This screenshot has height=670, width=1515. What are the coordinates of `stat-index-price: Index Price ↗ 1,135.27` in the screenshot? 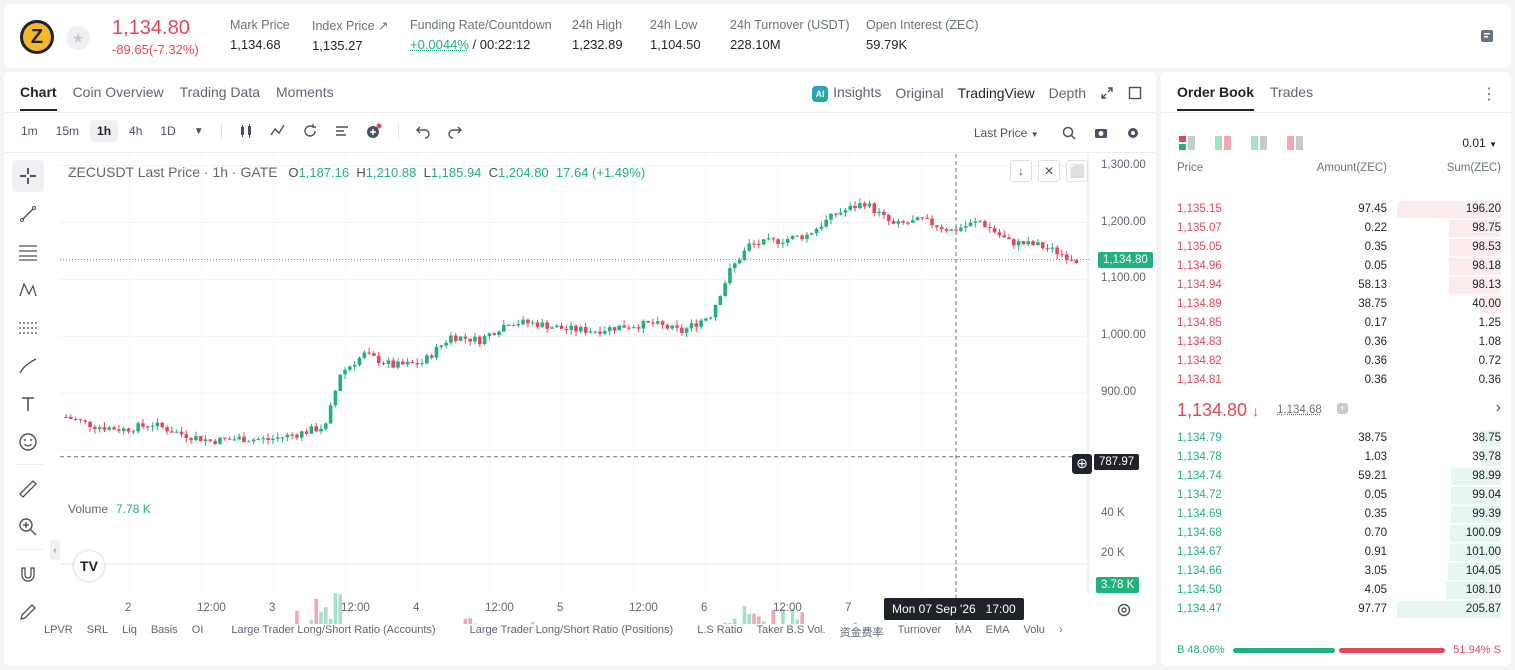 It's located at (350, 35).